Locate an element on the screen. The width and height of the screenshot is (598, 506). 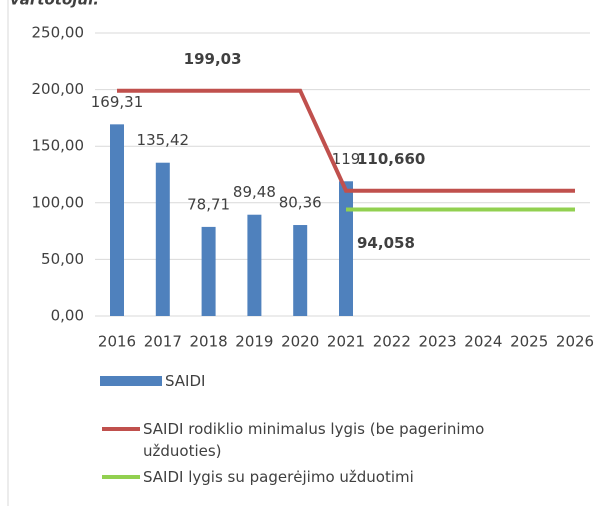
x-tick-label: 2019 is located at coordinates (254, 342).